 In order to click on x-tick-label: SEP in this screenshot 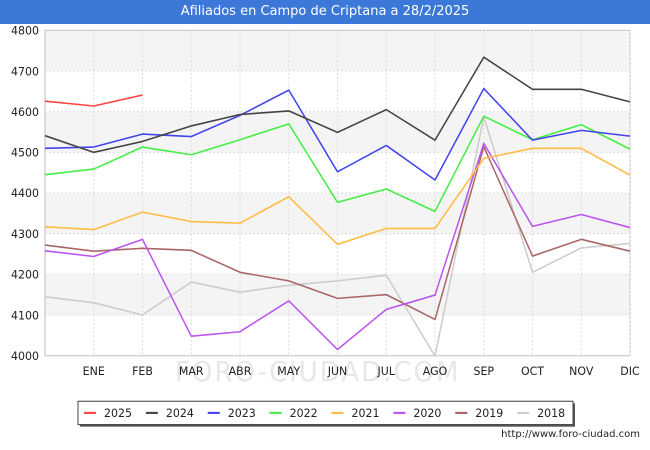, I will do `click(483, 370)`.